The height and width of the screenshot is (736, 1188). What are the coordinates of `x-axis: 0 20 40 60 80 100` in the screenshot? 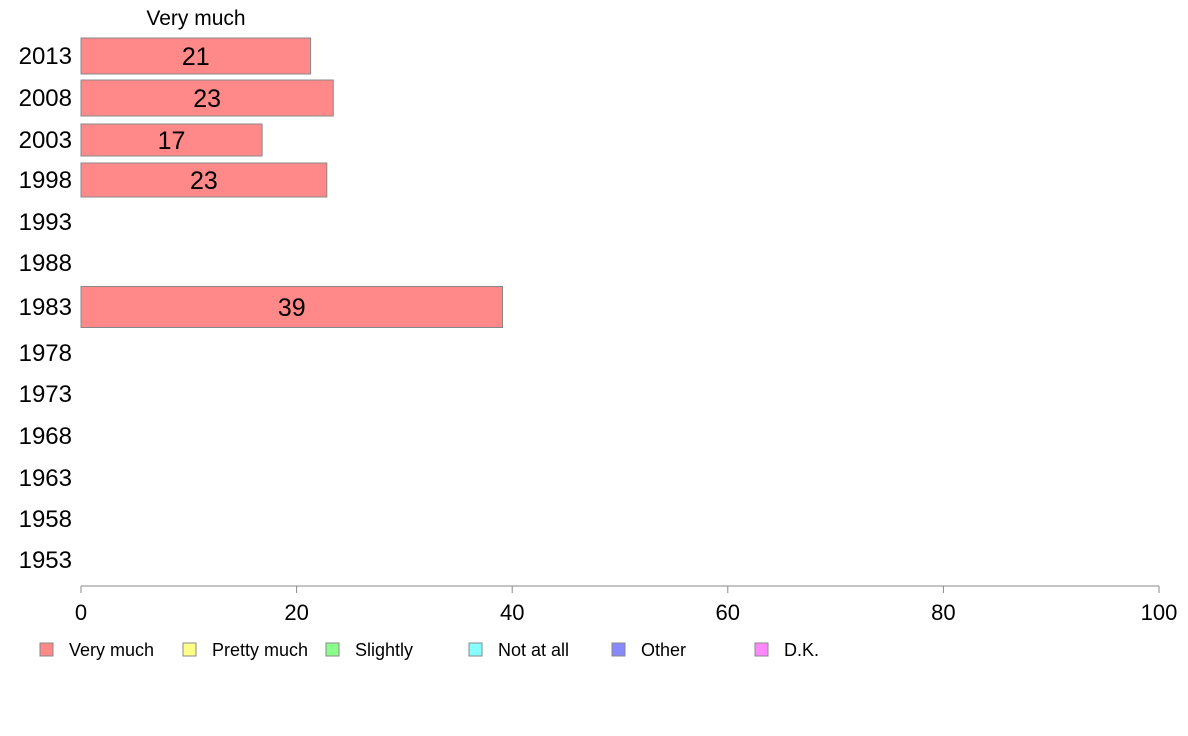 It's located at (626, 605).